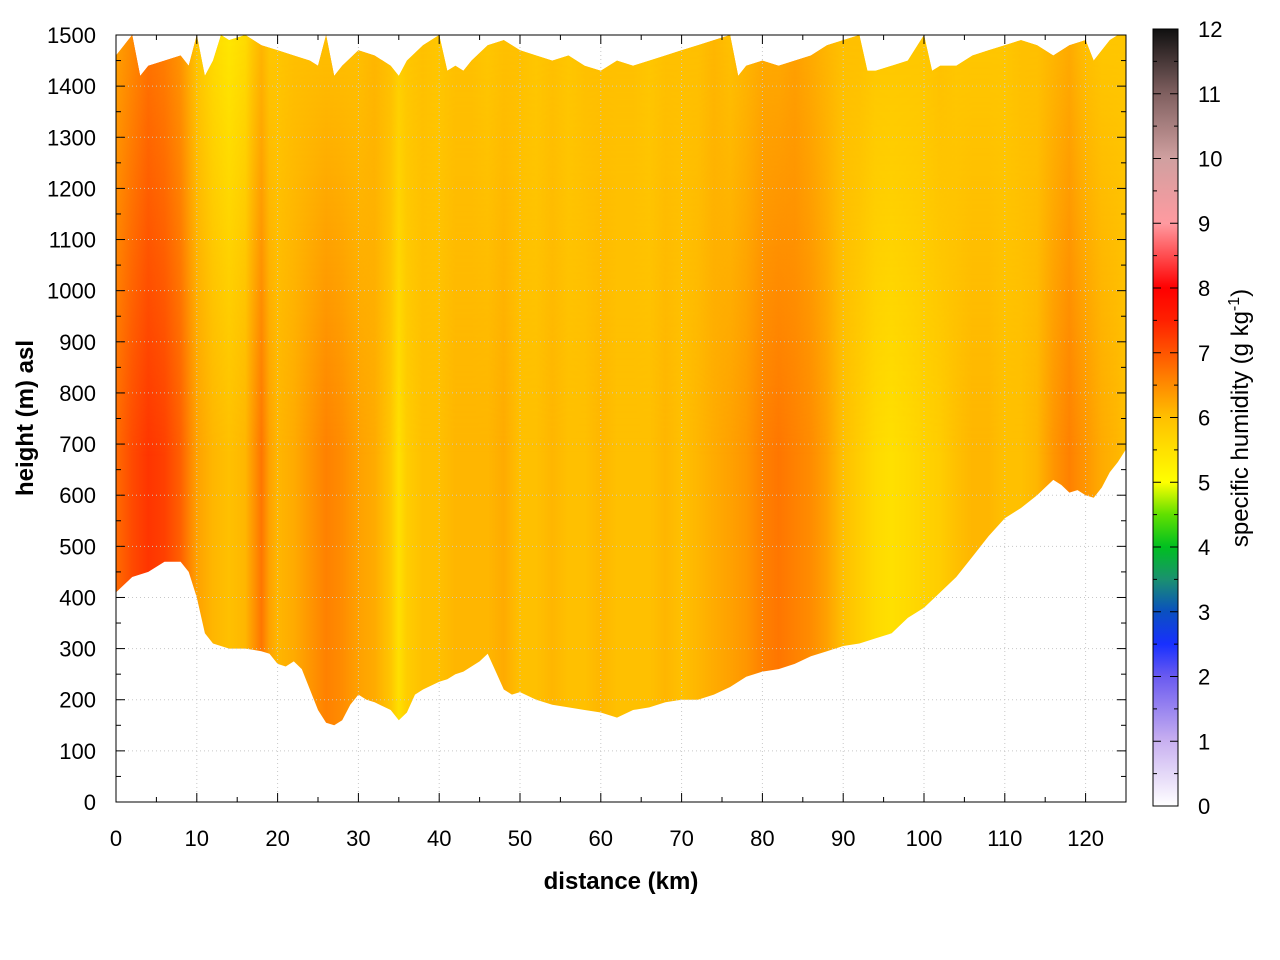 The width and height of the screenshot is (1280, 960). Describe the element at coordinates (77, 751) in the screenshot. I see `y-tick-label: 100` at that location.